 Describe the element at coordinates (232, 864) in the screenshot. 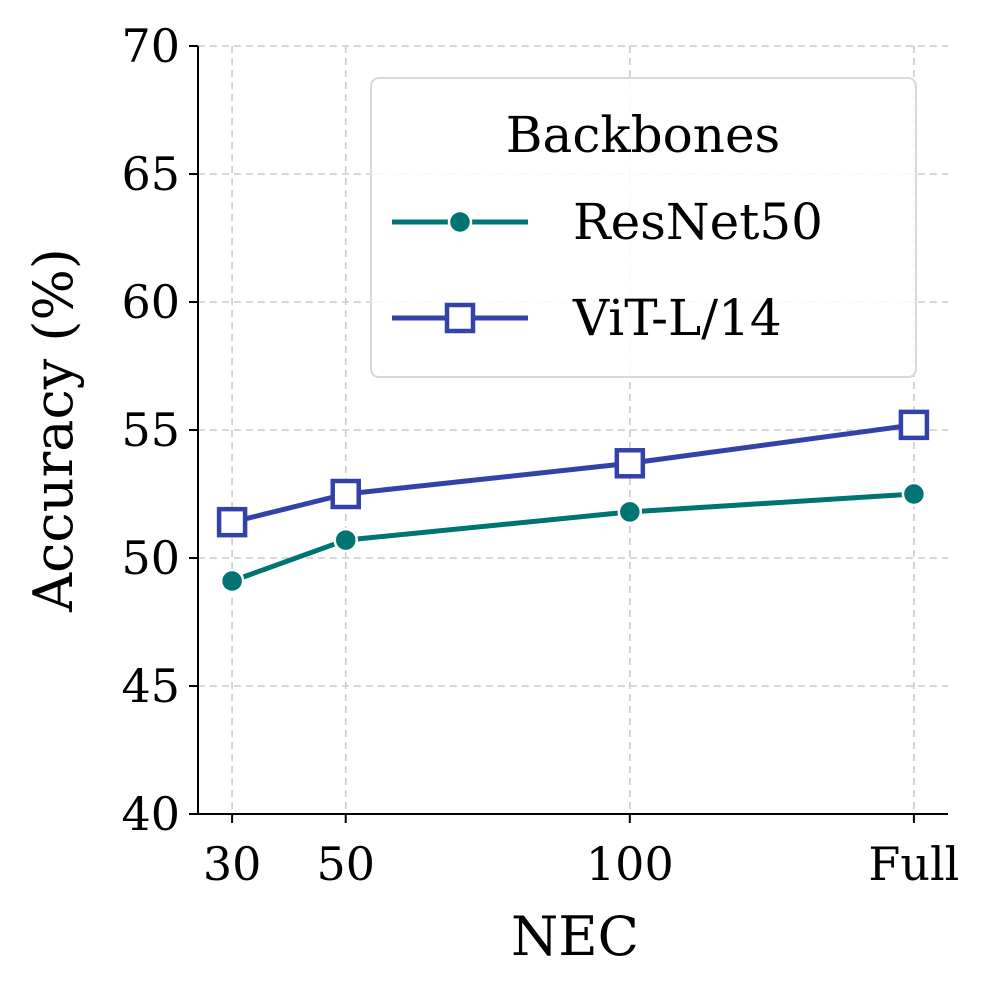

I see `x-tick-label: 30` at that location.